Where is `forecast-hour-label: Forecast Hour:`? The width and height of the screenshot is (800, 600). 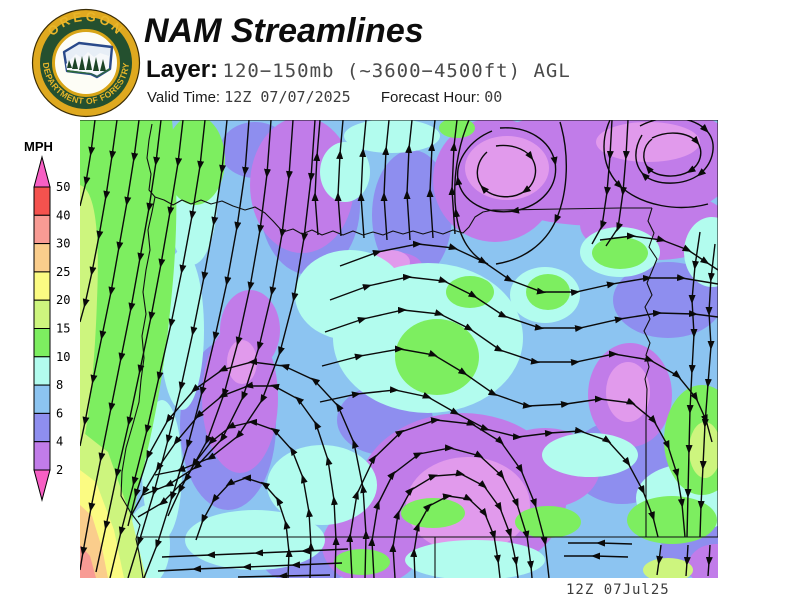
forecast-hour-label: Forecast Hour: is located at coordinates (430, 97).